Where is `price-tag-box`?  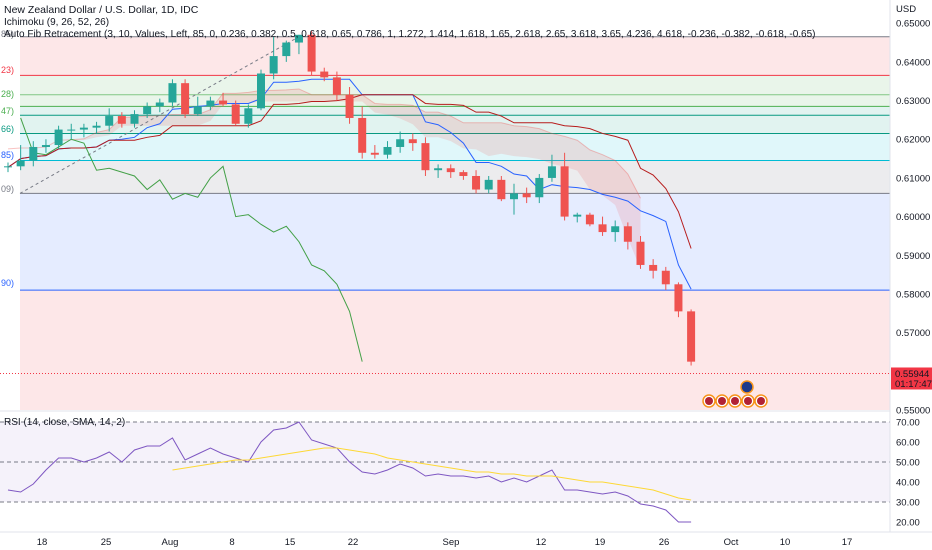
price-tag-box is located at coordinates (911, 378).